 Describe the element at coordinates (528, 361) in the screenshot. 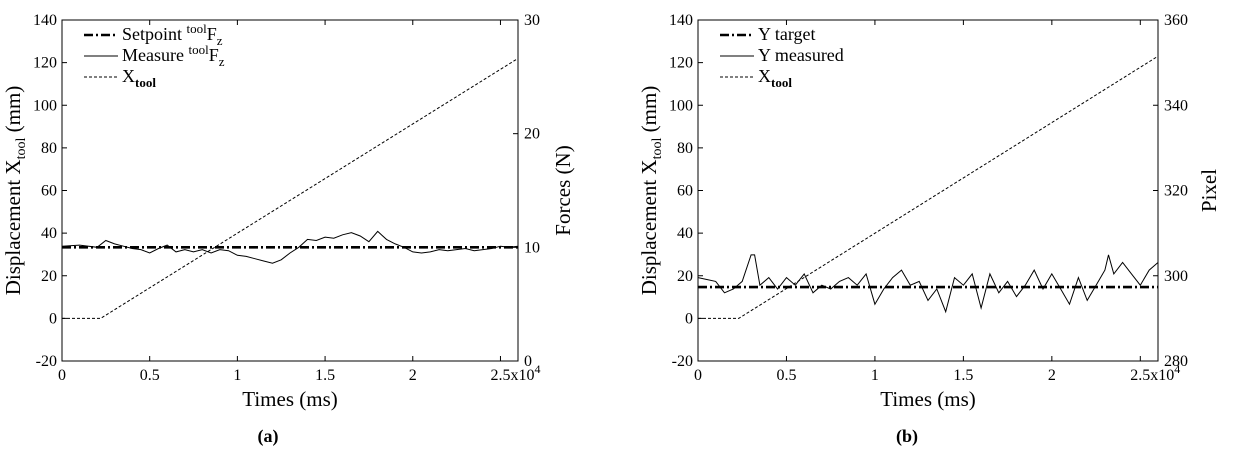

I see `y-right-tick-label: 0` at that location.